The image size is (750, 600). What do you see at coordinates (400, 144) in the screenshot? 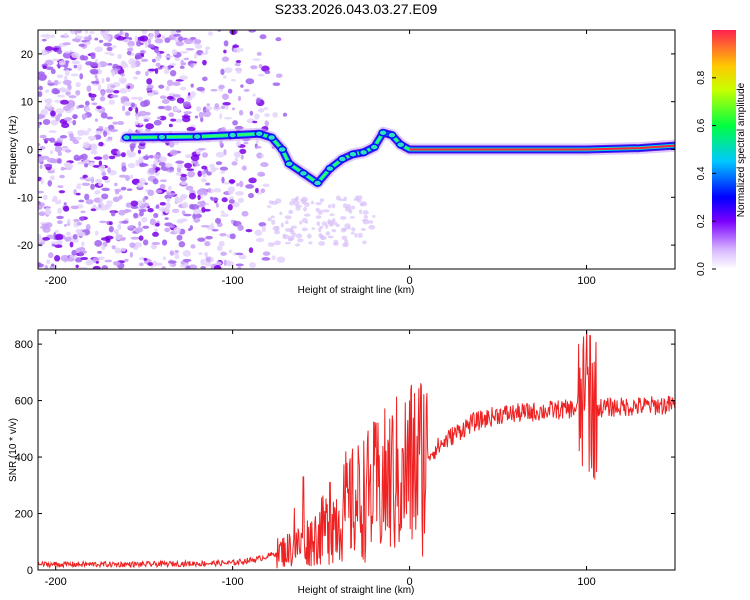
I see `spectral-ridge-node` at bounding box center [400, 144].